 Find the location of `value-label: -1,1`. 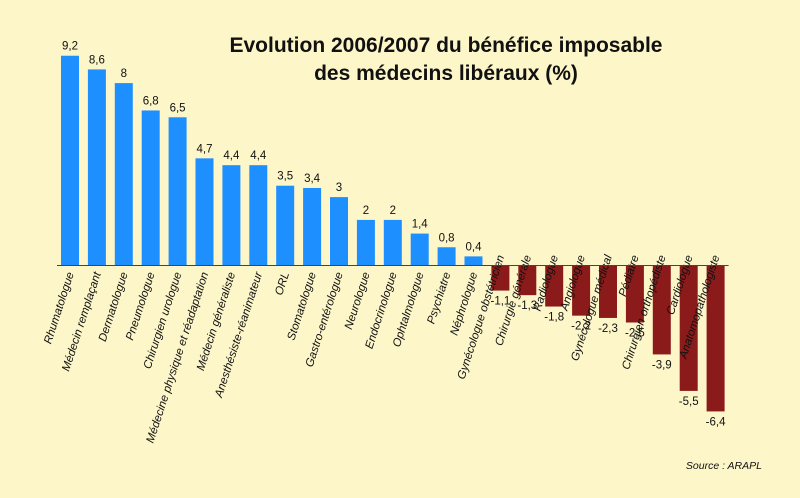

value-label: -1,1 is located at coordinates (500, 302).